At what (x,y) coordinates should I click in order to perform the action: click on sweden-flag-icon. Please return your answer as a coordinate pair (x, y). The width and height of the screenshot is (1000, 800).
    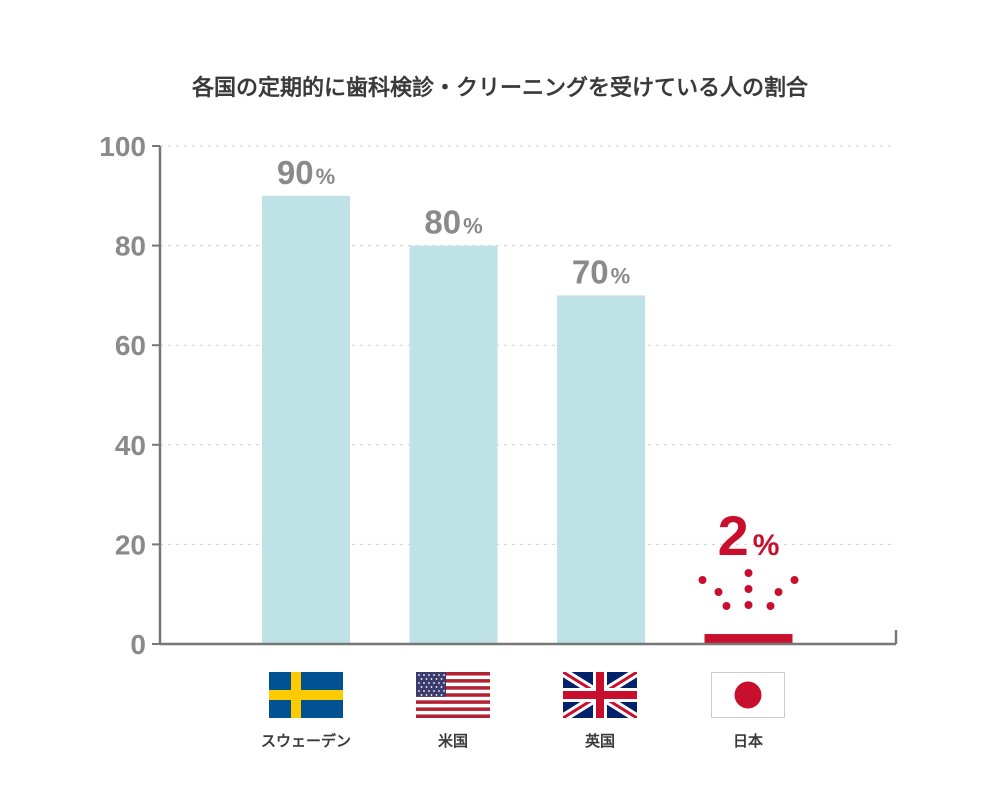
    Looking at the image, I should click on (306, 695).